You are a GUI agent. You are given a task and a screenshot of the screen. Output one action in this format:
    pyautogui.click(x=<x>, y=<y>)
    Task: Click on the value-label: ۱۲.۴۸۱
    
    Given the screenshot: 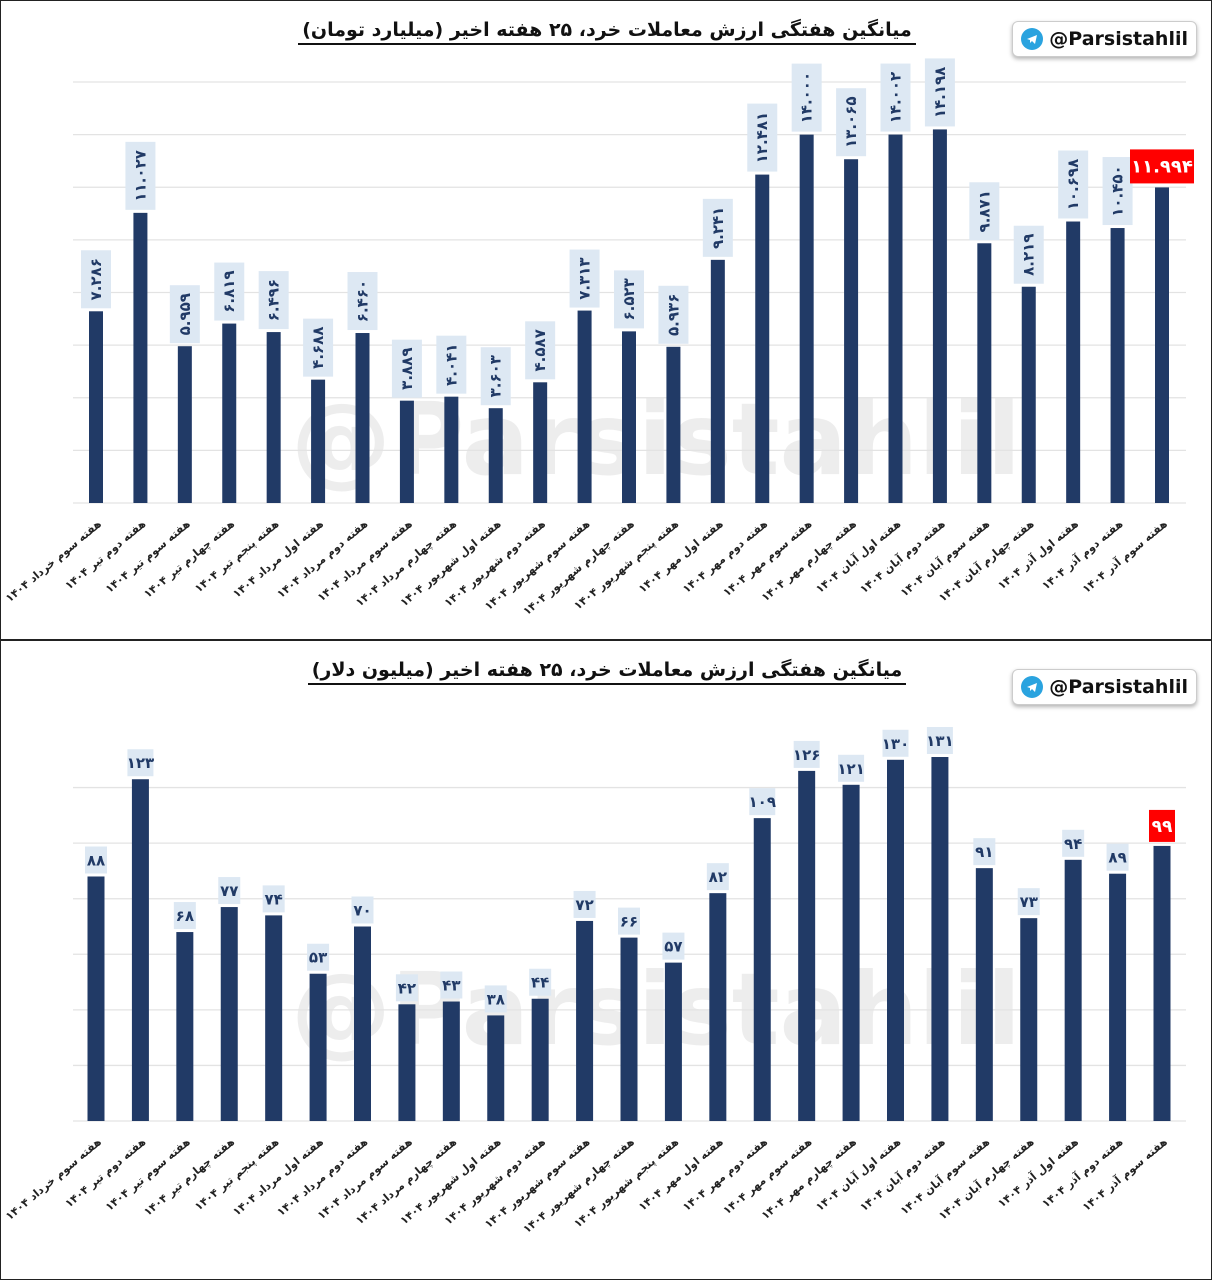 What is the action you would take?
    pyautogui.click(x=762, y=137)
    